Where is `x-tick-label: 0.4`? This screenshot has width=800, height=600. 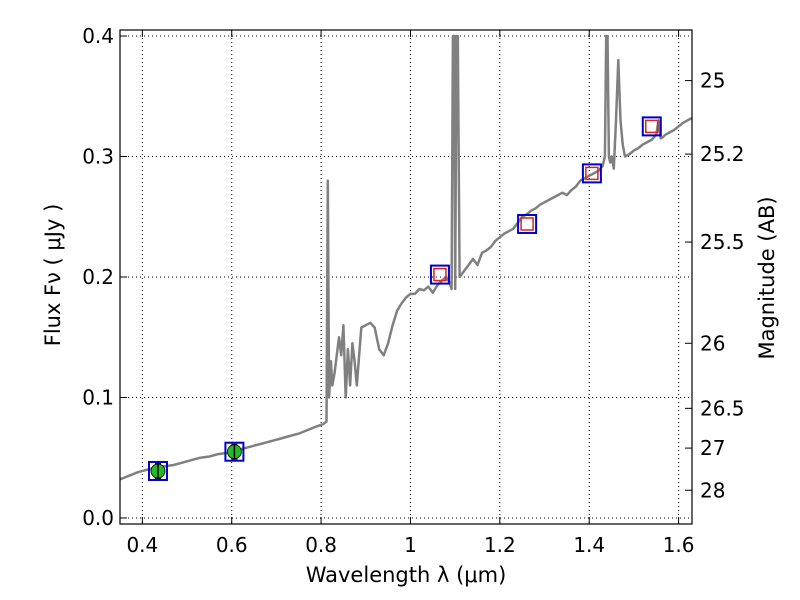
x-tick-label: 0.4 is located at coordinates (142, 545).